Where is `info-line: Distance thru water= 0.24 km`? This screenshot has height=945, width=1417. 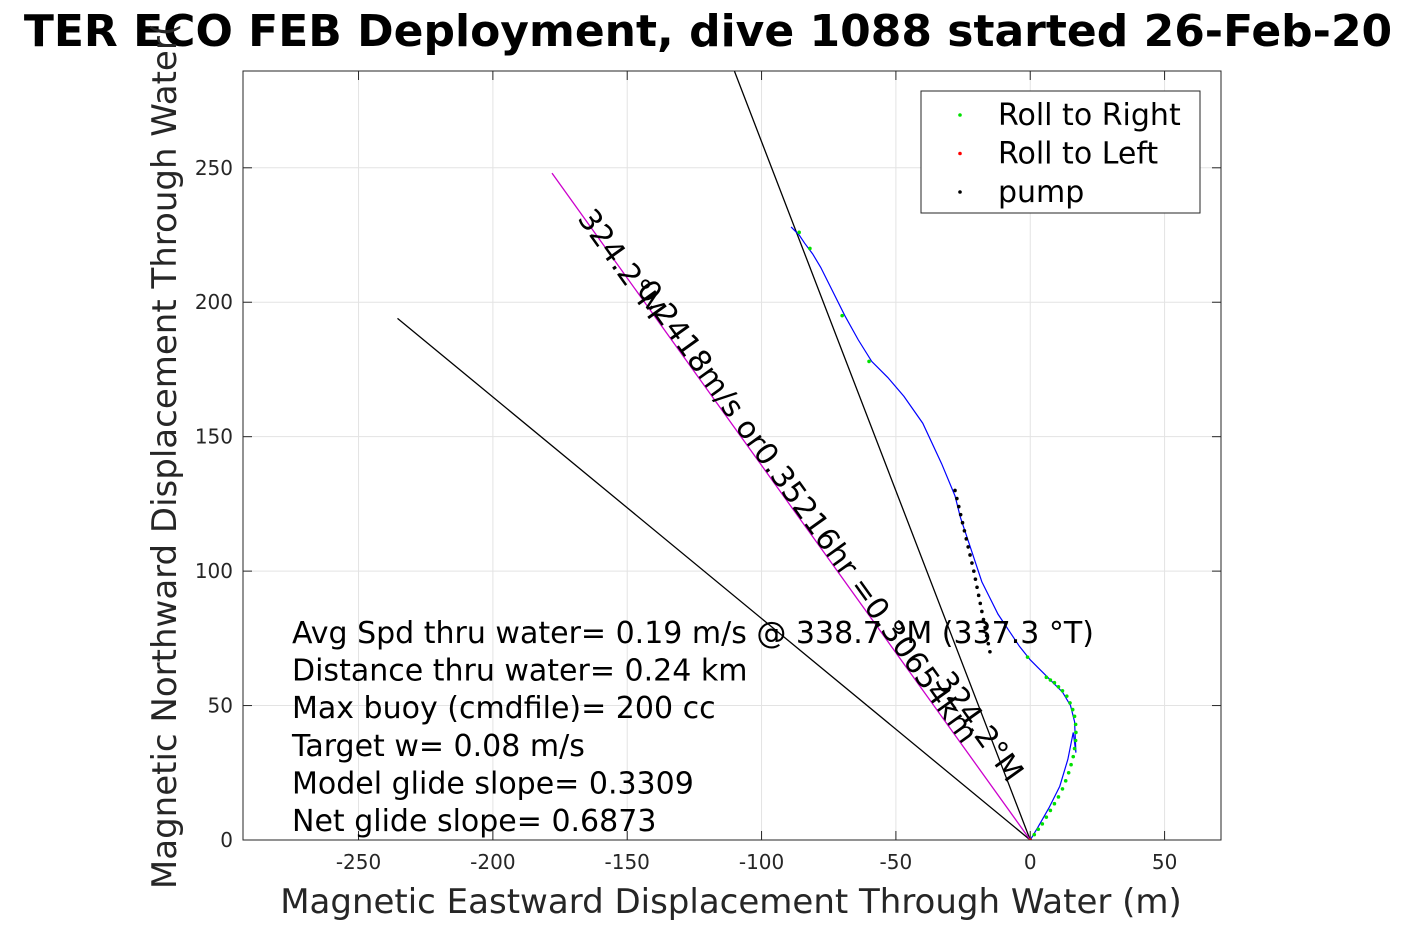
info-line: Distance thru water= 0.24 km is located at coordinates (519, 671).